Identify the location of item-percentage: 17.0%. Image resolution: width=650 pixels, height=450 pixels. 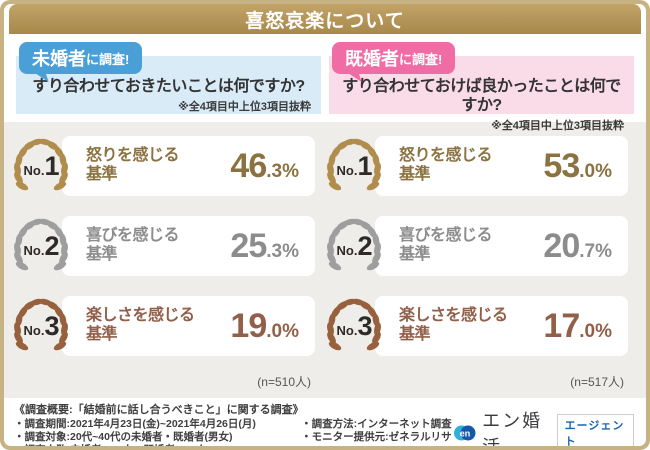
(577, 325).